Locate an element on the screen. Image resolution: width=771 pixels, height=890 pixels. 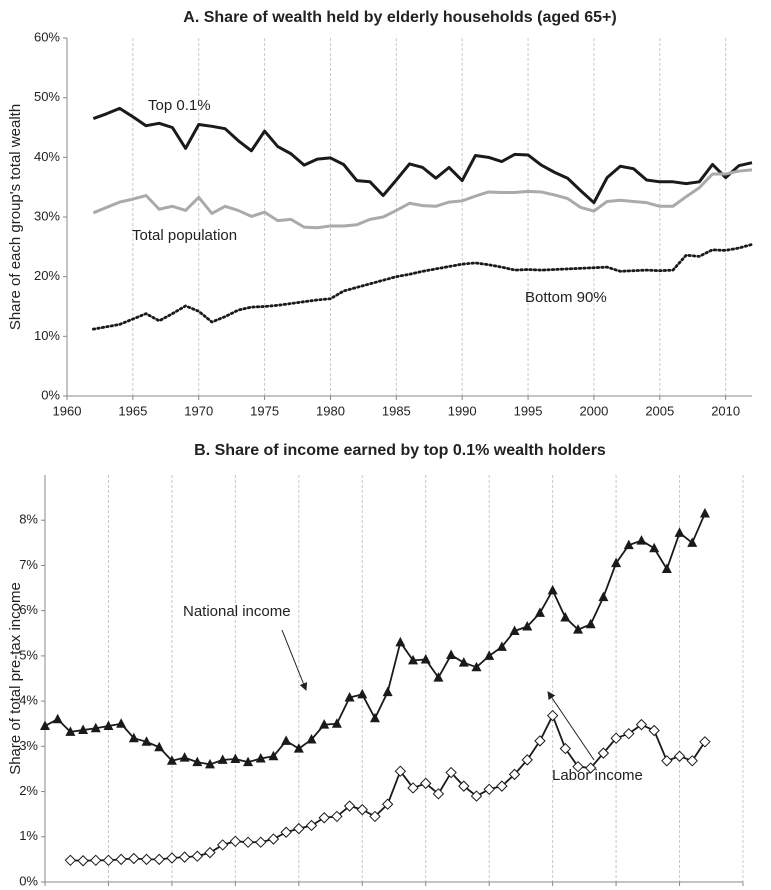
x-tick-label: 1965 is located at coordinates (132, 410).